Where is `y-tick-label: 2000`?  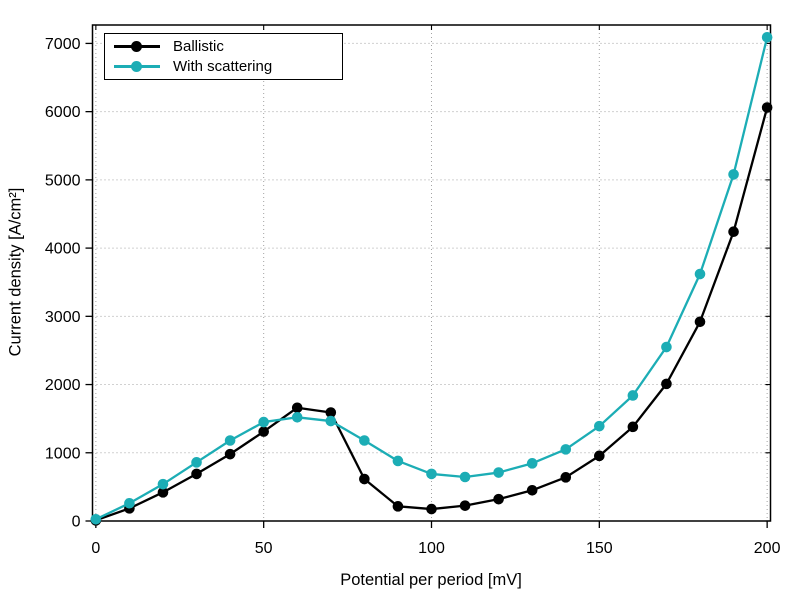 y-tick-label: 2000 is located at coordinates (63, 385).